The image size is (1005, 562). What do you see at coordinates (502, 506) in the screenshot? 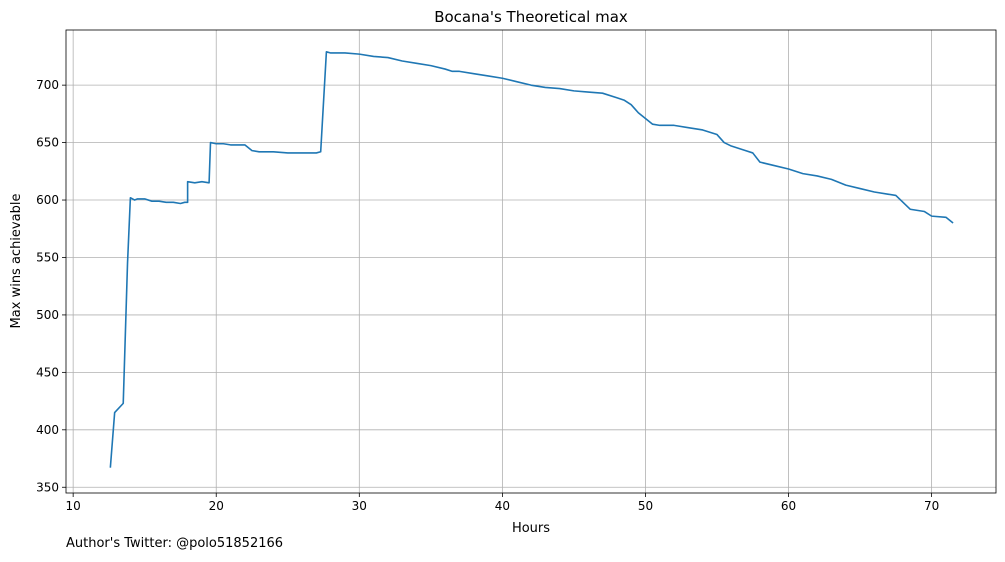
I see `x-tick-label: 40` at bounding box center [502, 506].